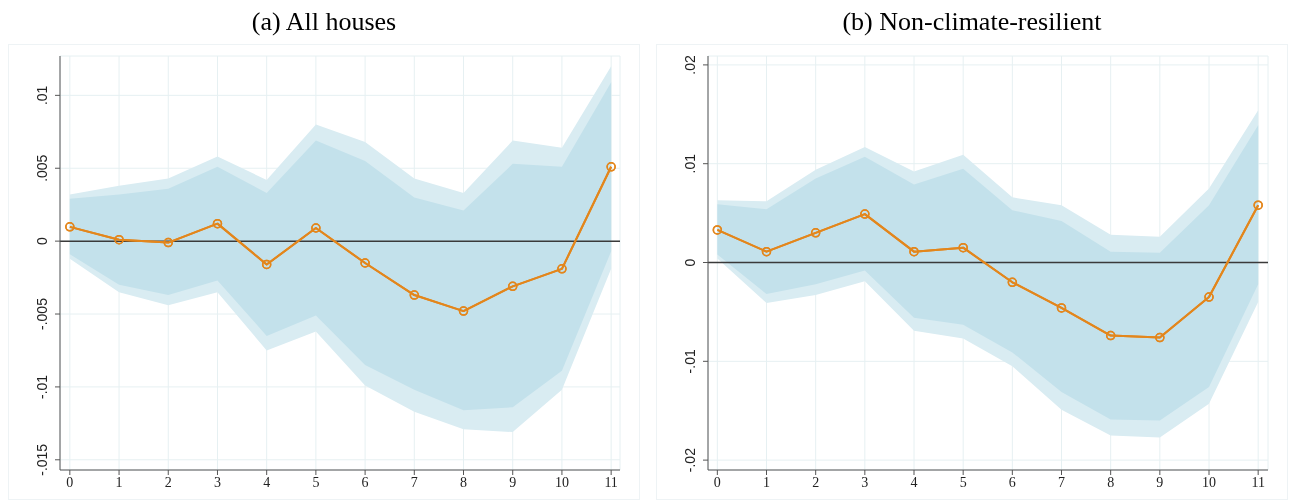 This screenshot has width=1296, height=501. I want to click on chart-title: (a) All houses, so click(324, 22).